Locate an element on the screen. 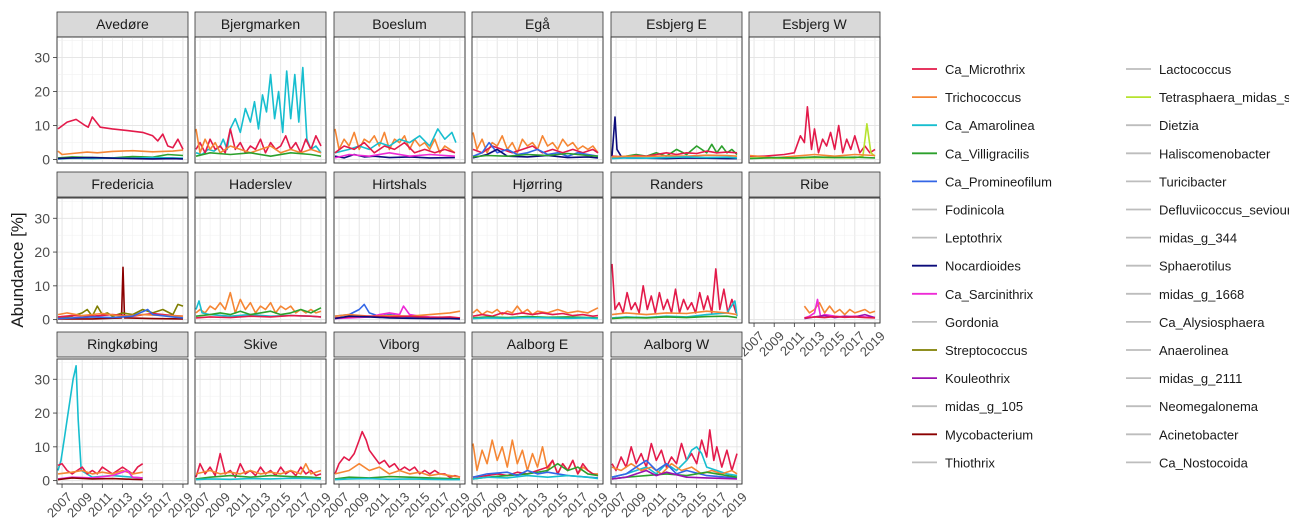 Image resolution: width=1289 pixels, height=529 pixels. facet-panel-aved-re: Avedøre 0 10 20 30 is located at coordinates (111, 89).